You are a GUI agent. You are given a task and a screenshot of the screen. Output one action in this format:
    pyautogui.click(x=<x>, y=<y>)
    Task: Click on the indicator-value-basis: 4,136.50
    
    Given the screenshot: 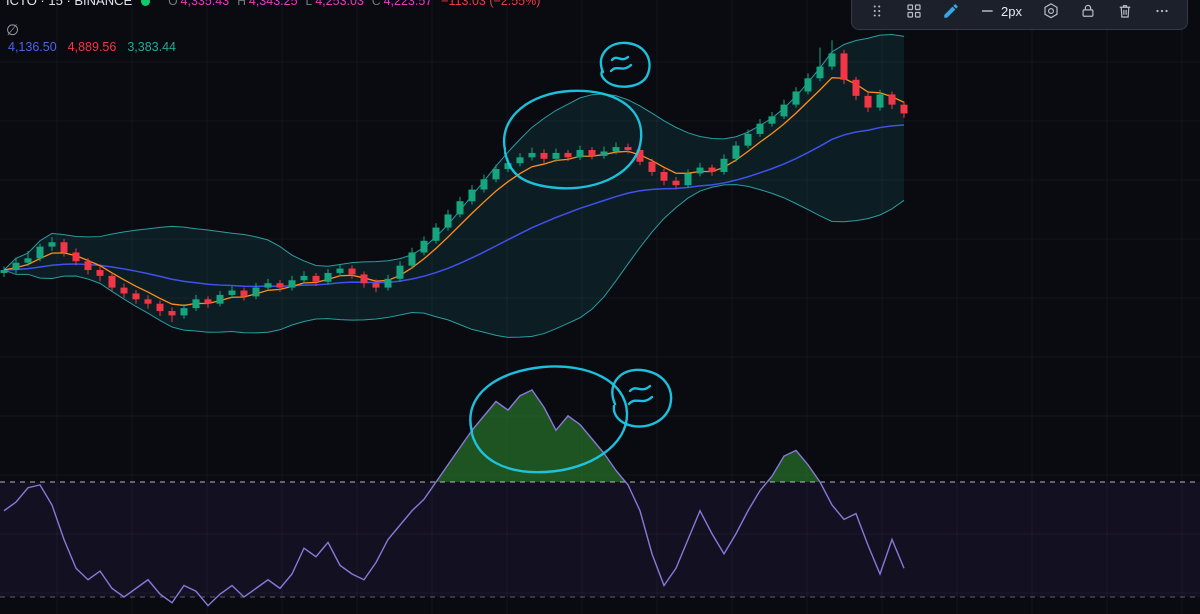 What is the action you would take?
    pyautogui.click(x=32, y=47)
    